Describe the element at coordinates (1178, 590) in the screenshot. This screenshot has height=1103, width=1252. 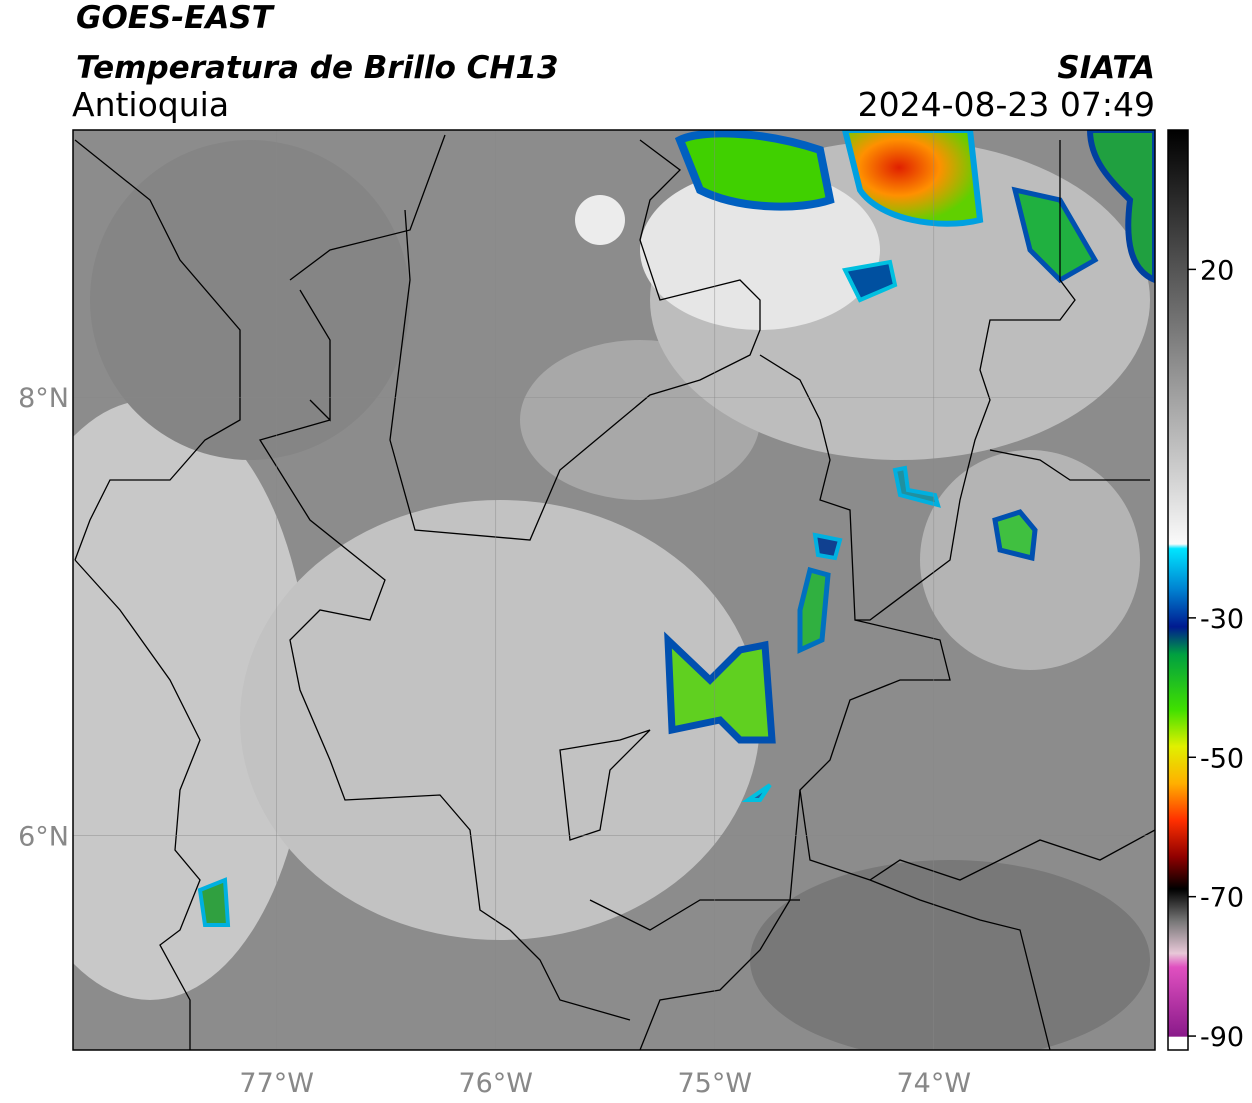
I see `colorbar` at that location.